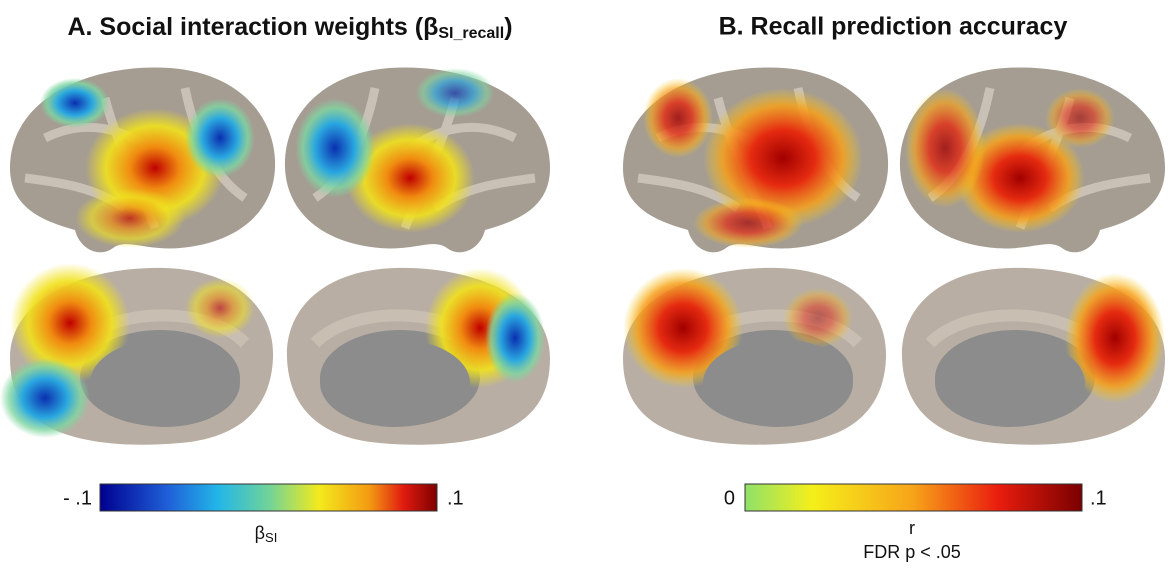 The image size is (1173, 575). I want to click on colorbar-note: FDR p < .05, so click(912, 552).